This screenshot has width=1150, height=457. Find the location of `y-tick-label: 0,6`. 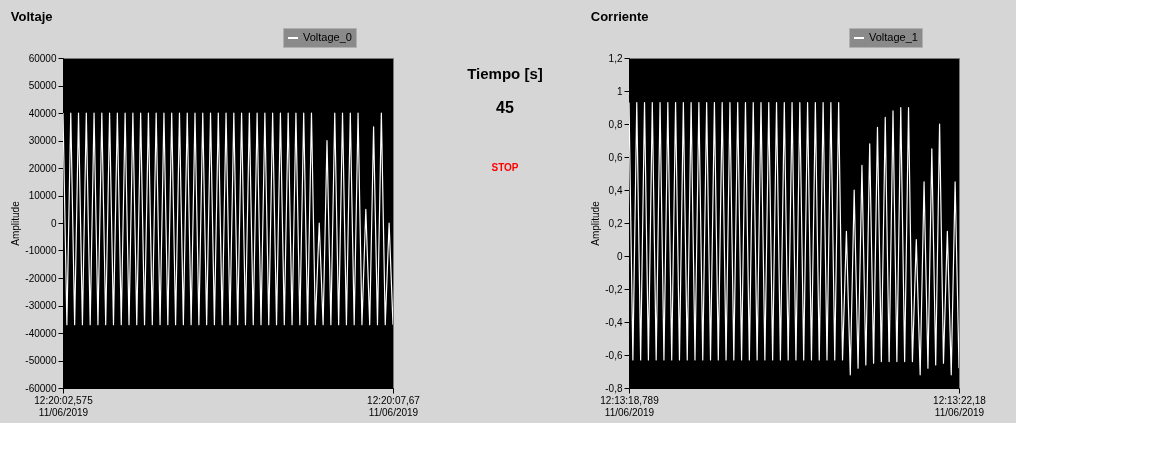

y-tick-label: 0,6 is located at coordinates (615, 157).